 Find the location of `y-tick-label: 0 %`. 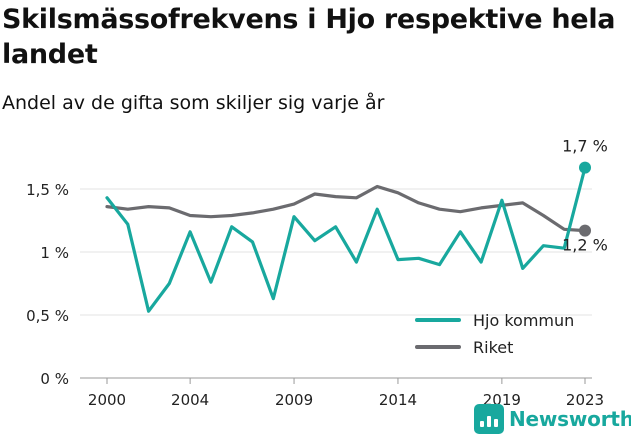

y-tick-label: 0 % is located at coordinates (54, 379).